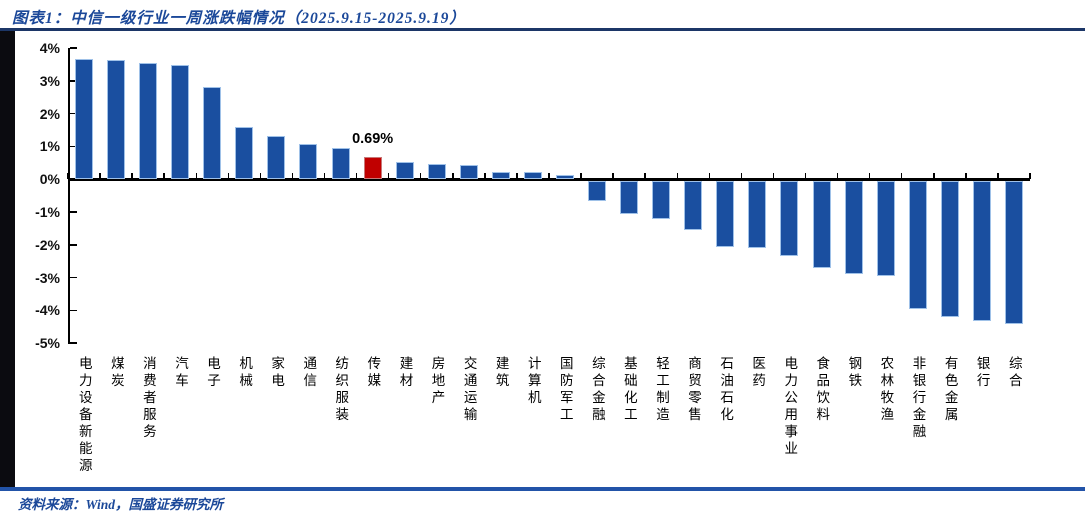 This screenshot has height=512, width=1085. I want to click on x-category-label-text: 纺织服装, so click(341, 390).